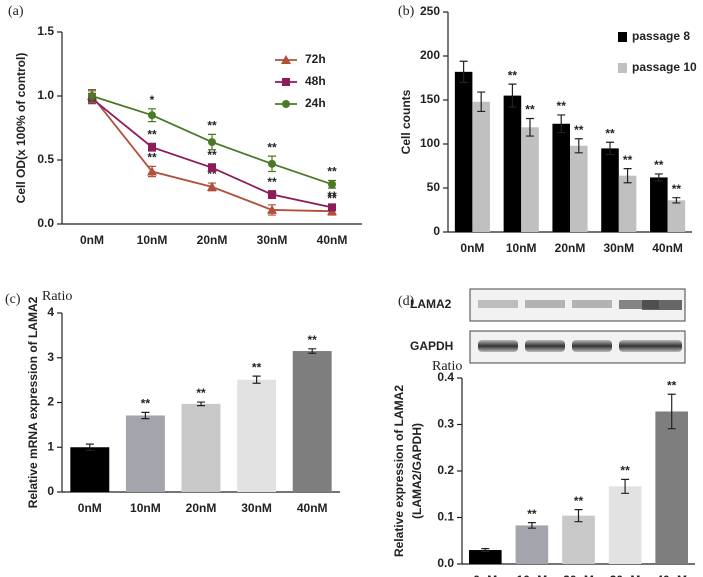 This screenshot has height=577, width=703. What do you see at coordinates (445, 470) in the screenshot?
I see `y-tick-label: 0.2` at bounding box center [445, 470].